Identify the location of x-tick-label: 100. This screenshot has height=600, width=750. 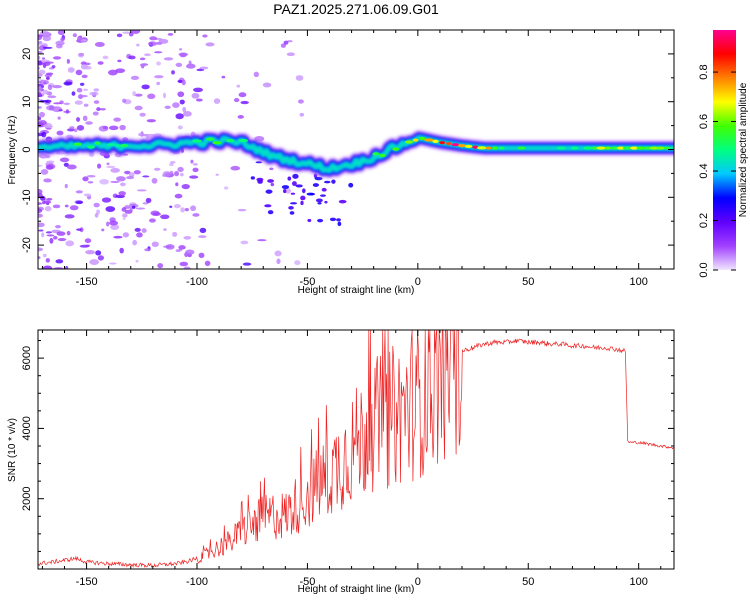
(638, 582).